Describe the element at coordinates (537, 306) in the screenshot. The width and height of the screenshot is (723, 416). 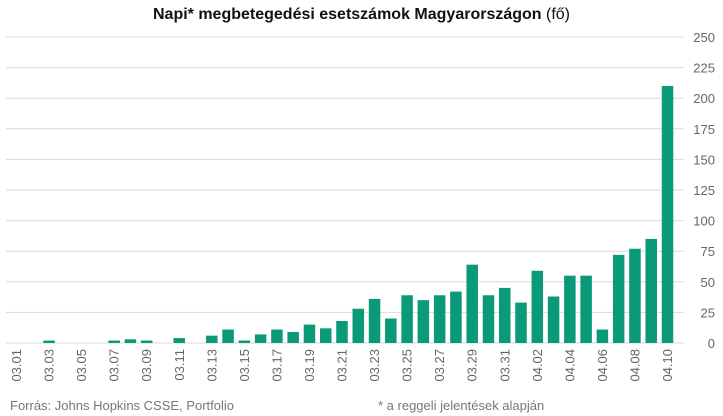
I see `bar-04.02` at that location.